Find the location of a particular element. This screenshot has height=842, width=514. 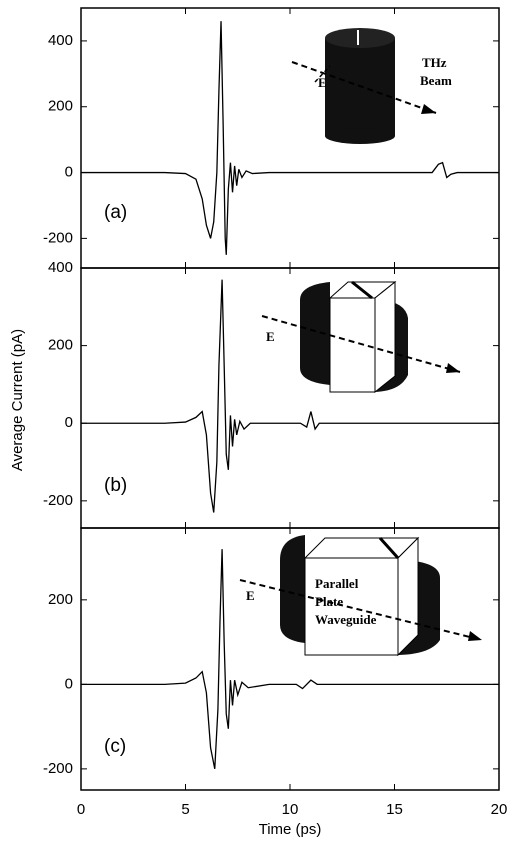

inset-c is located at coordinates (361, 596).